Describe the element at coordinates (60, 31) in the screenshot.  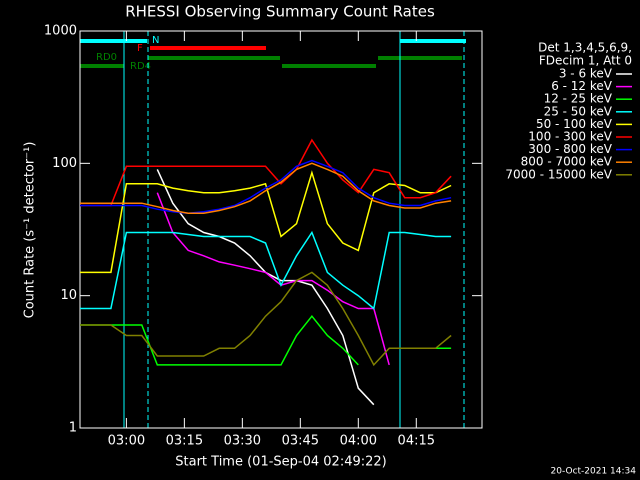
I see `y-tick-label: 1000` at that location.